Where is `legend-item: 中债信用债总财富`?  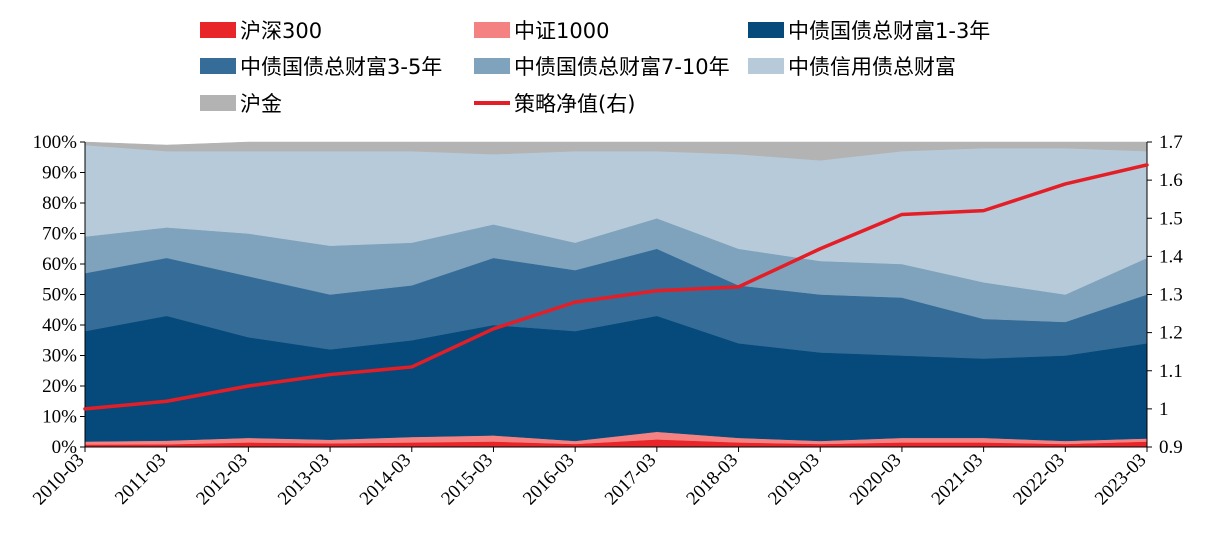 legend-item: 中债信用债总财富 is located at coordinates (852, 67).